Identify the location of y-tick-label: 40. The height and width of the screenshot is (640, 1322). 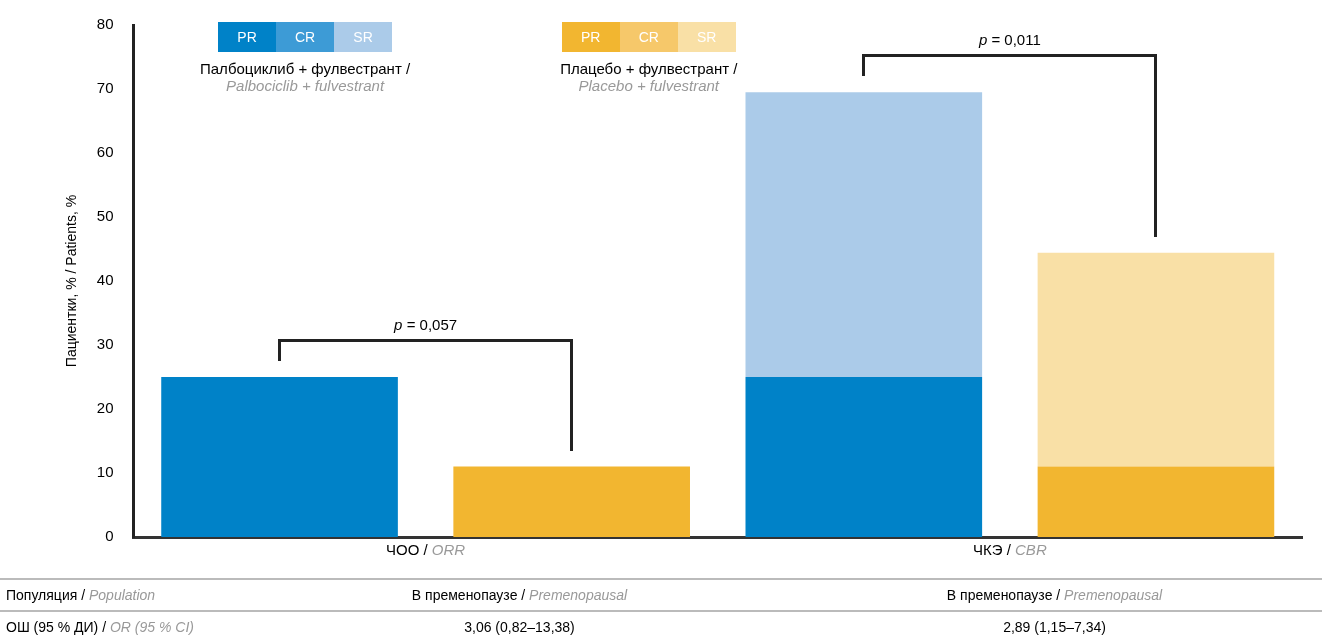
(105, 280).